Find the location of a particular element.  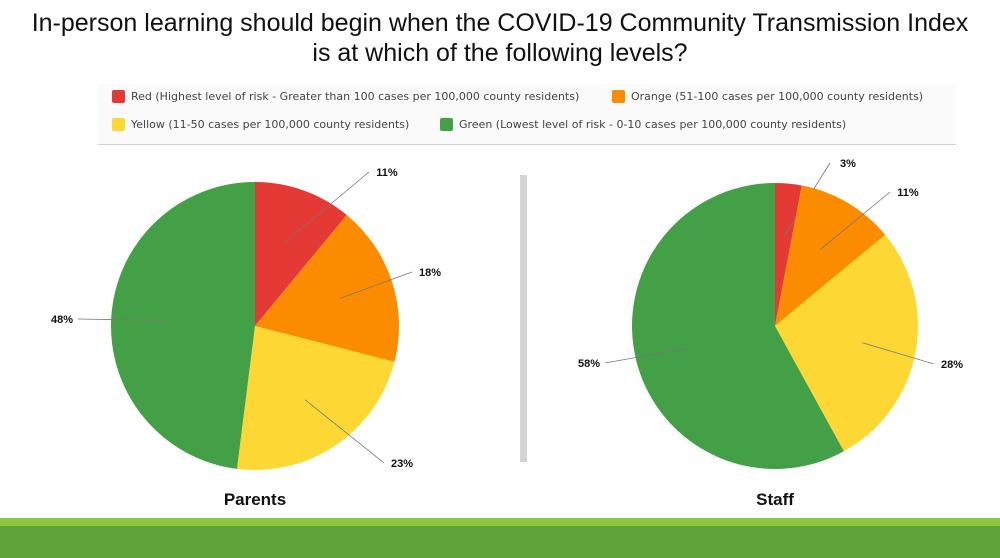

parents-slice-orange is located at coordinates (327, 288).